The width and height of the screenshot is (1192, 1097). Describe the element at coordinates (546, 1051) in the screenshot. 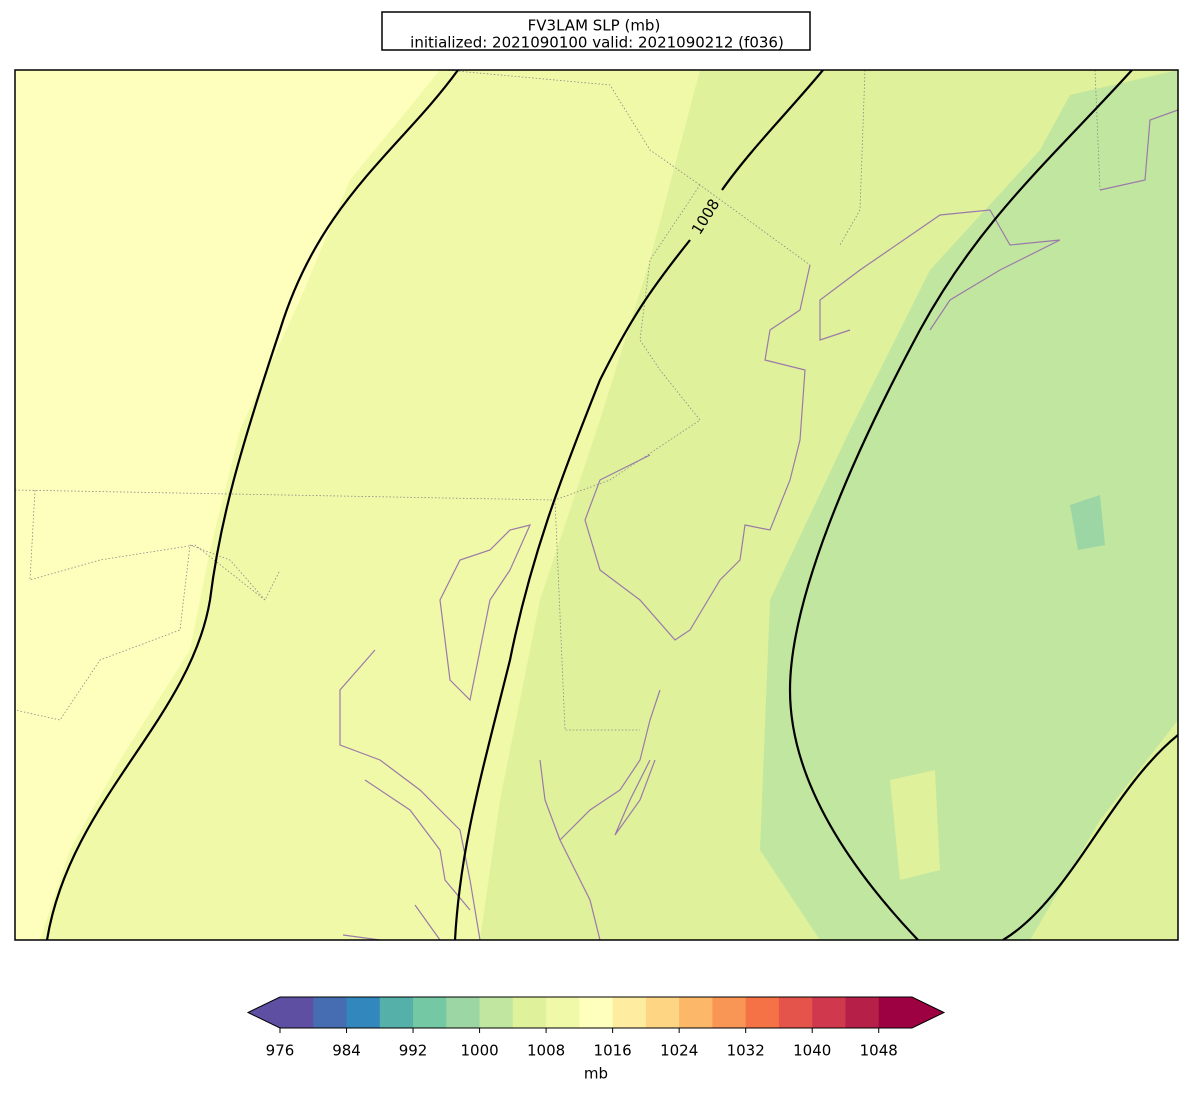

I see `colorbar-tick-label: 1008` at that location.